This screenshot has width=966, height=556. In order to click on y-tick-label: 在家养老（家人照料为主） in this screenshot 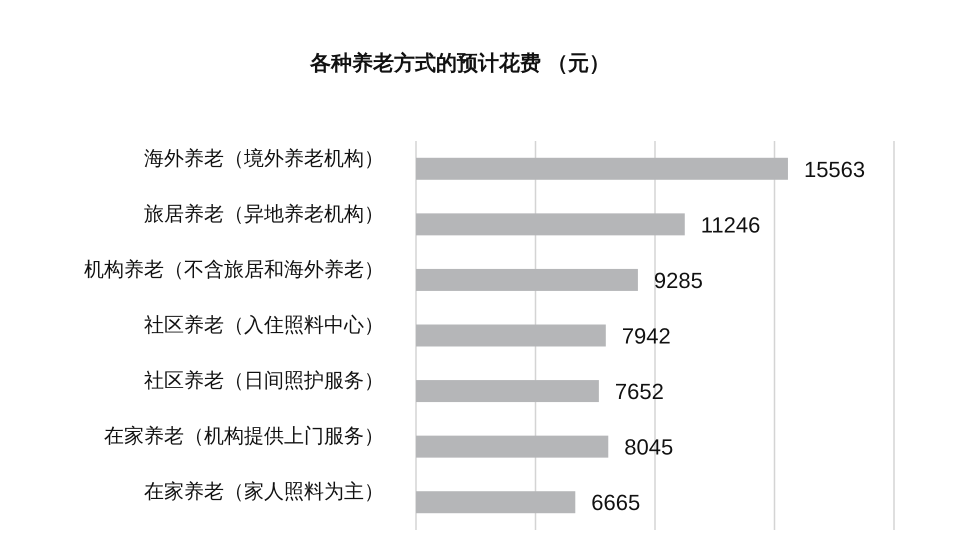, I will do `click(264, 492)`.